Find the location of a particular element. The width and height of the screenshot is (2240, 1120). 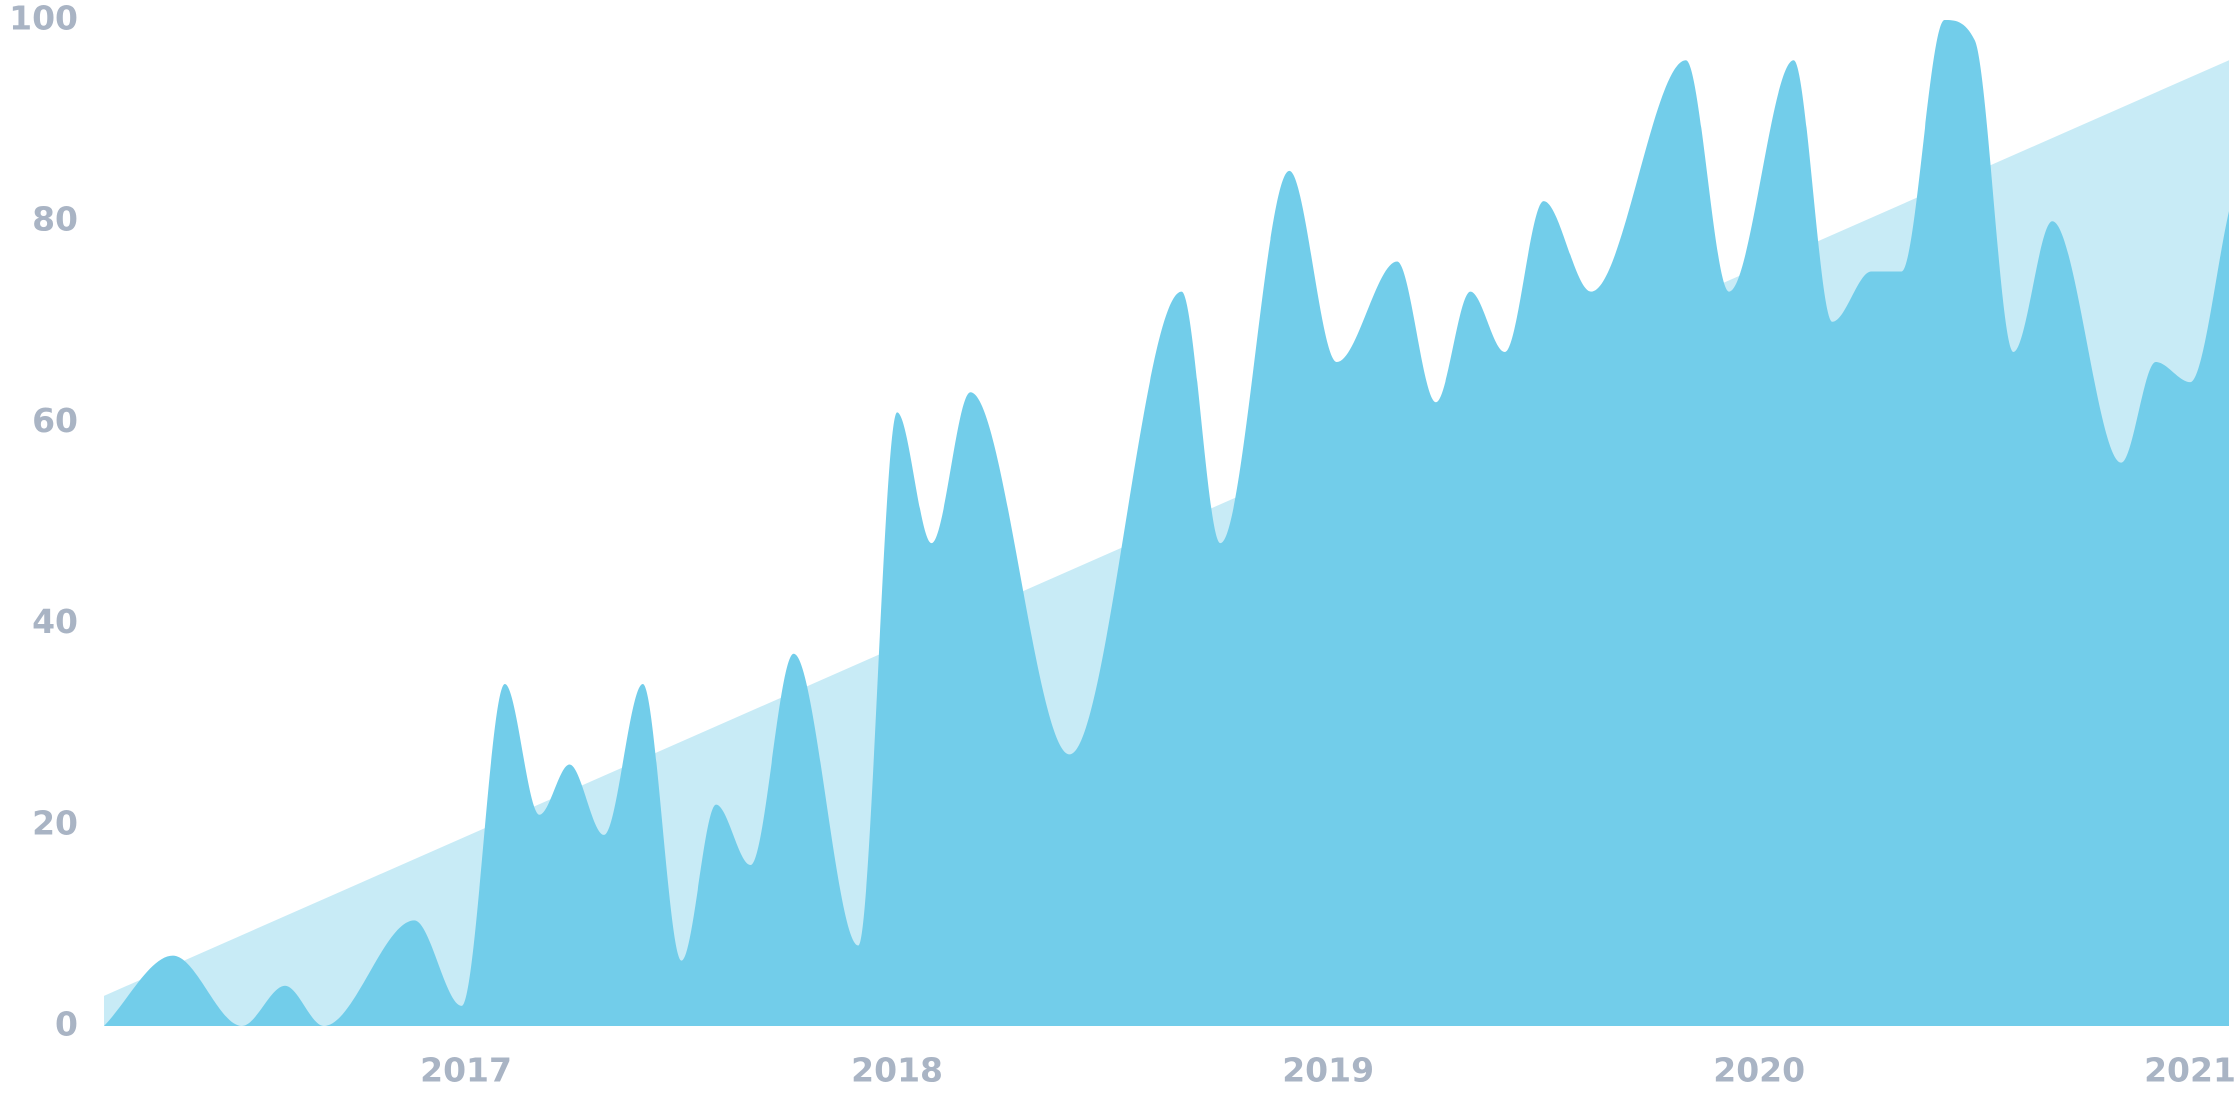

y-tick-label: 80 is located at coordinates (55, 219).